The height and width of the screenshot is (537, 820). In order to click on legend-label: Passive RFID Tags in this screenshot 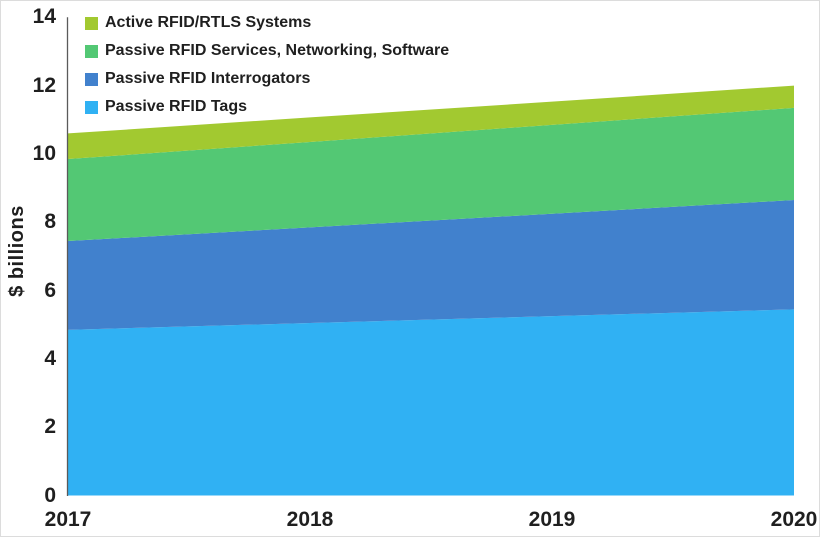, I will do `click(176, 106)`.